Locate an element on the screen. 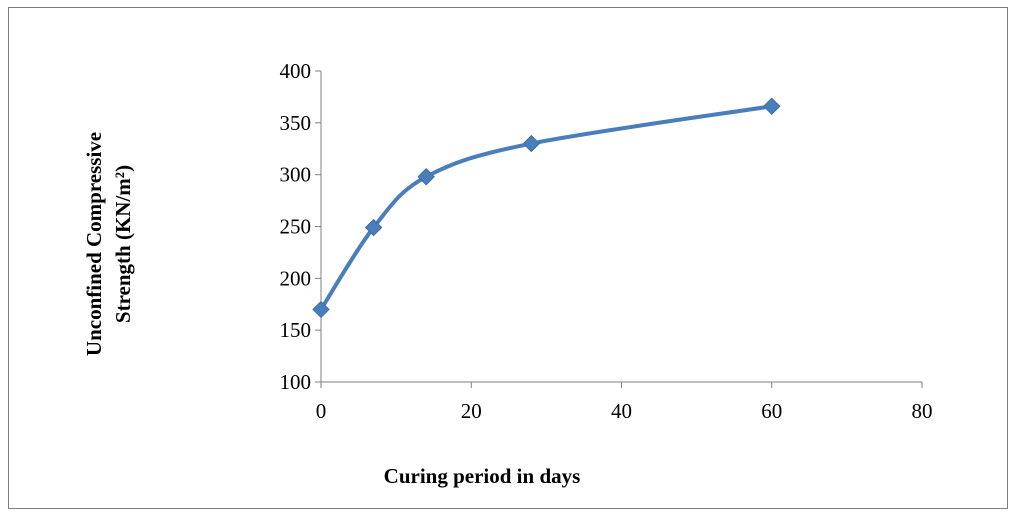  x-tick-label: 20 is located at coordinates (471, 411).